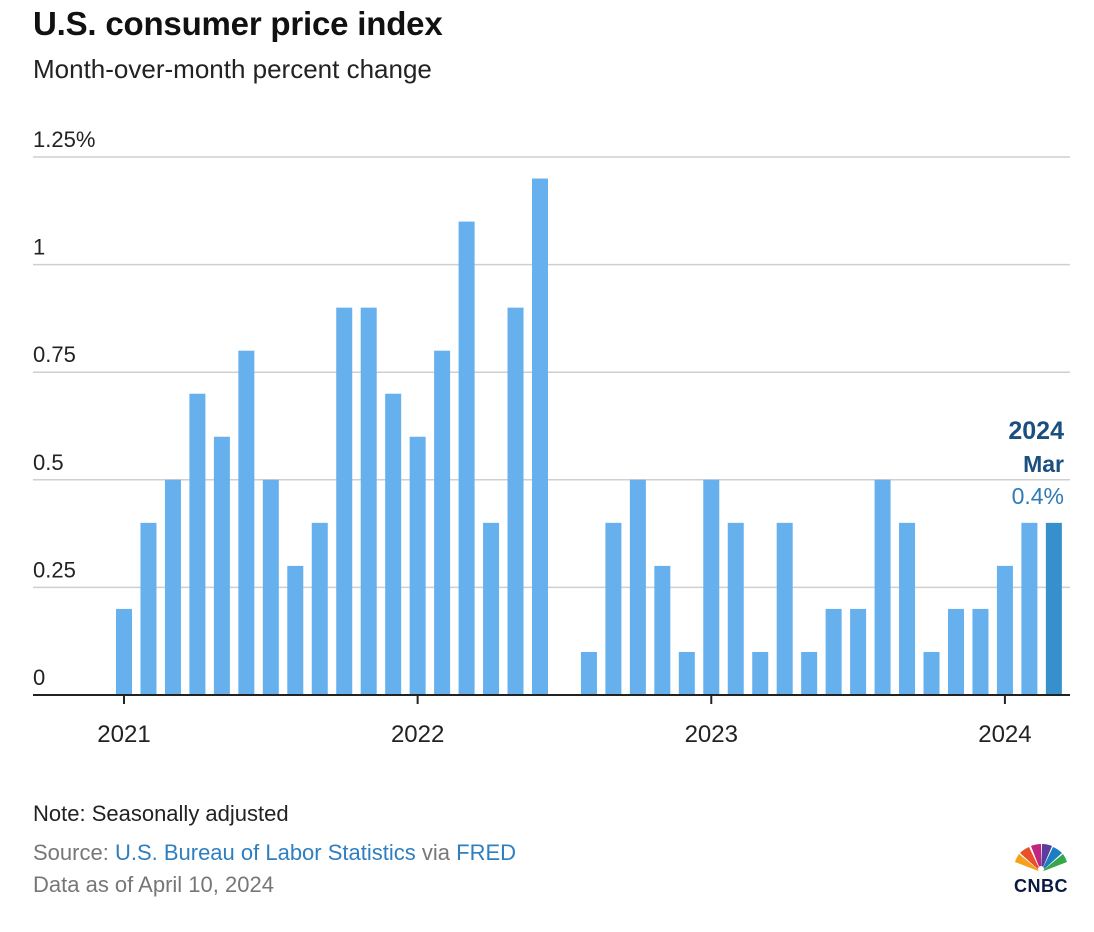 The image size is (1094, 932). What do you see at coordinates (417, 734) in the screenshot?
I see `x-tick-label: 2022` at bounding box center [417, 734].